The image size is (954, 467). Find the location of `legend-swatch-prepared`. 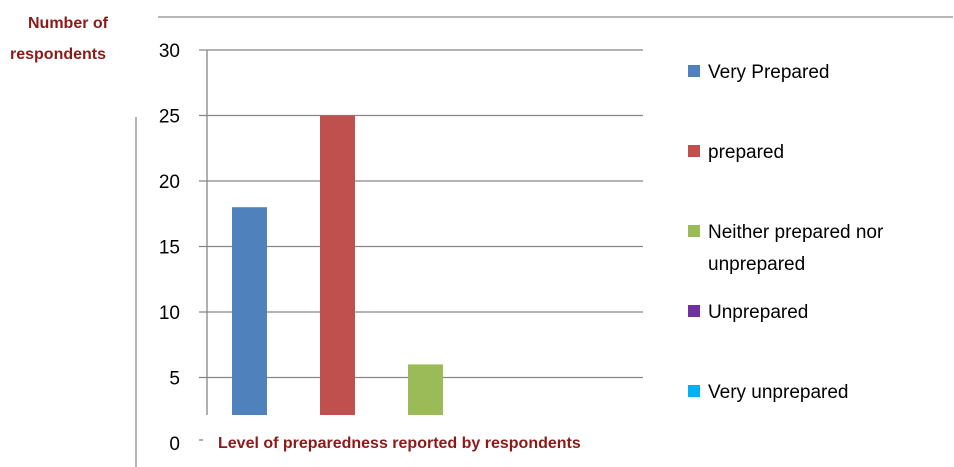

legend-swatch-prepared is located at coordinates (694, 151).